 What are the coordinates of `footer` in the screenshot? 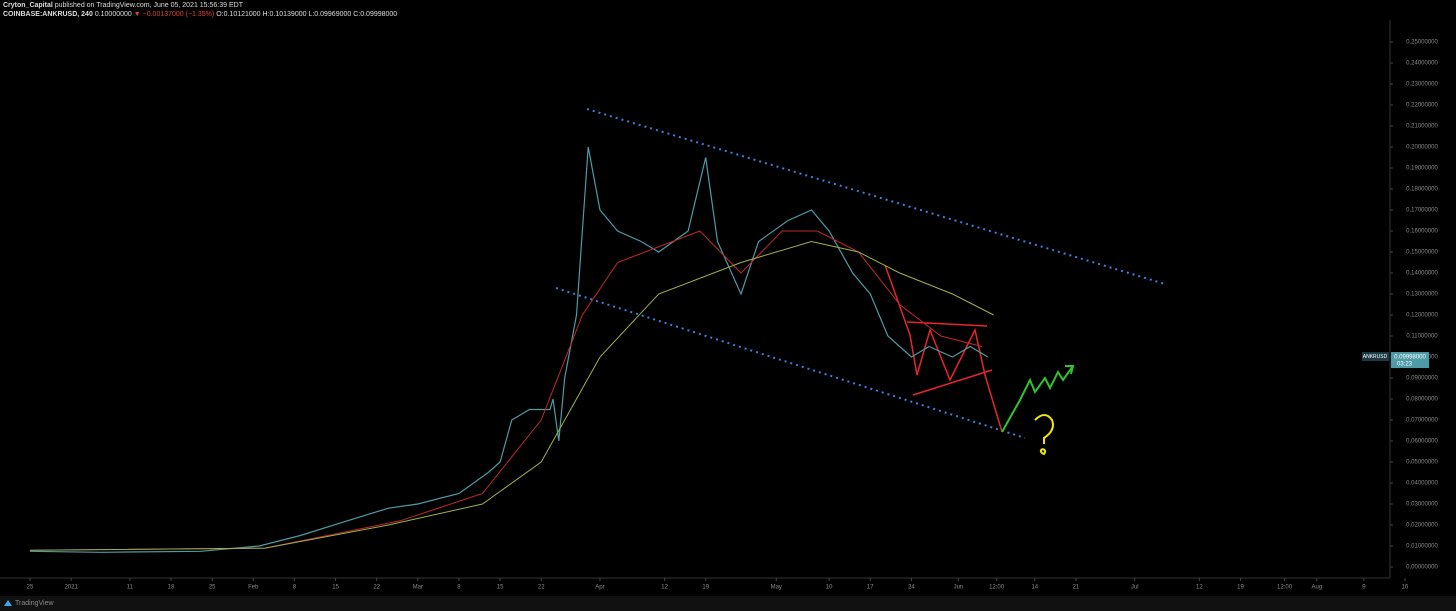 It's located at (728, 603).